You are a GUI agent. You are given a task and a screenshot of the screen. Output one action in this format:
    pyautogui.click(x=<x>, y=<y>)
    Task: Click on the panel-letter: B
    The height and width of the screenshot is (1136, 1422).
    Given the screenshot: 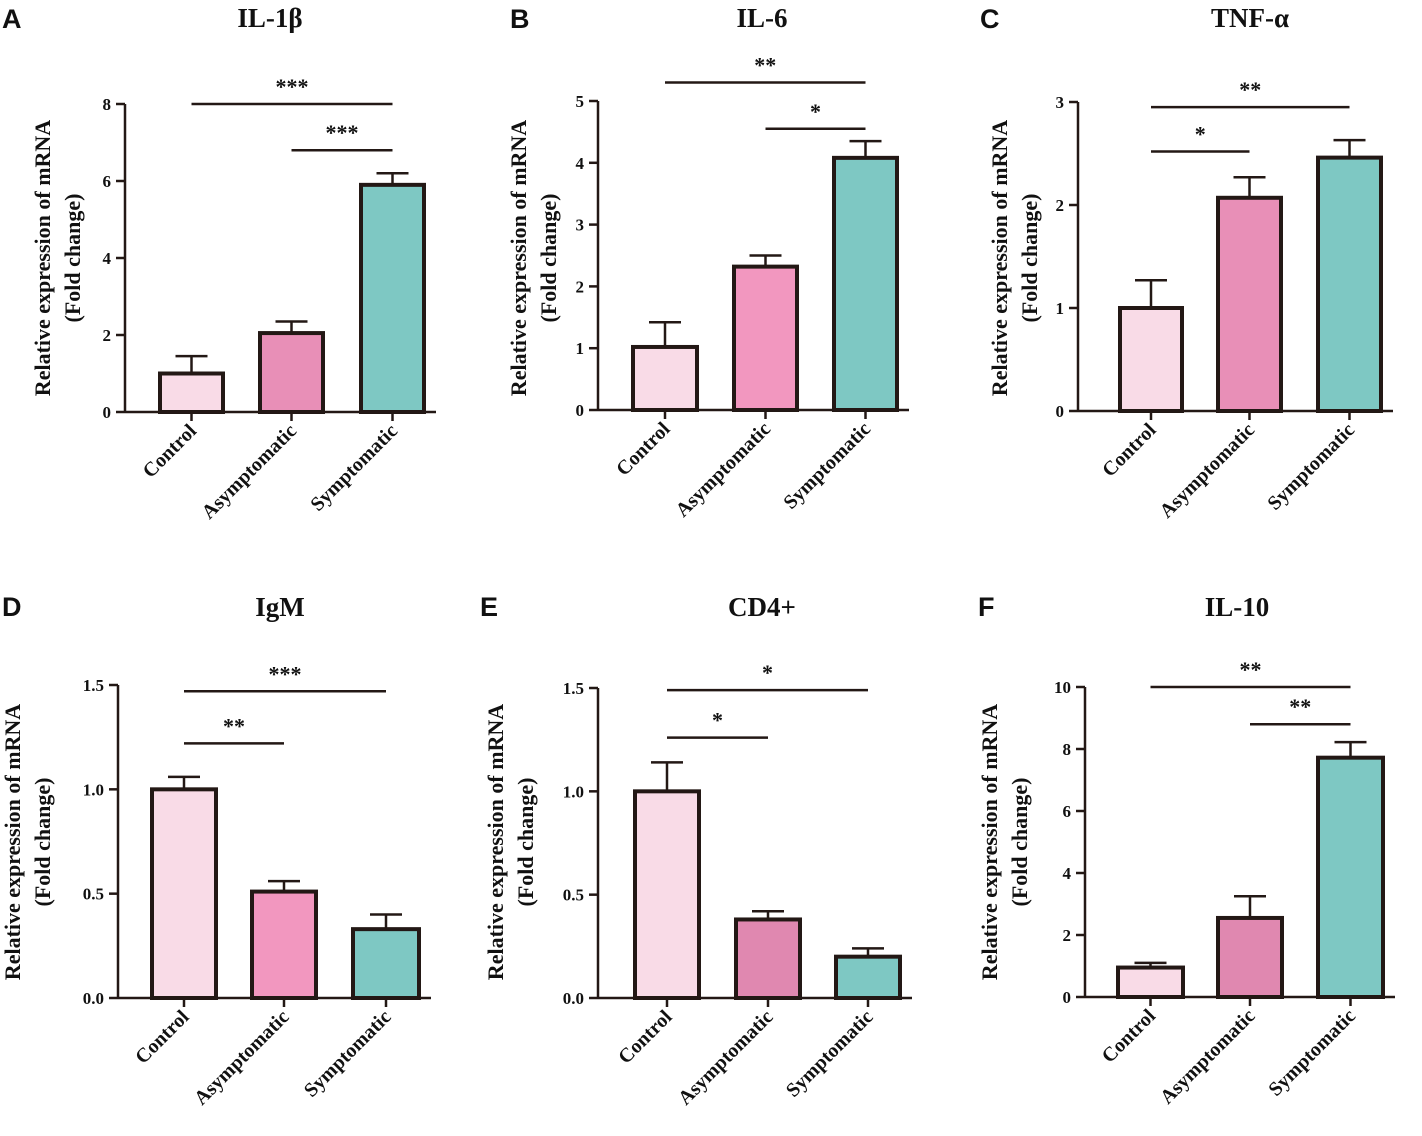 What is the action you would take?
    pyautogui.click(x=520, y=19)
    